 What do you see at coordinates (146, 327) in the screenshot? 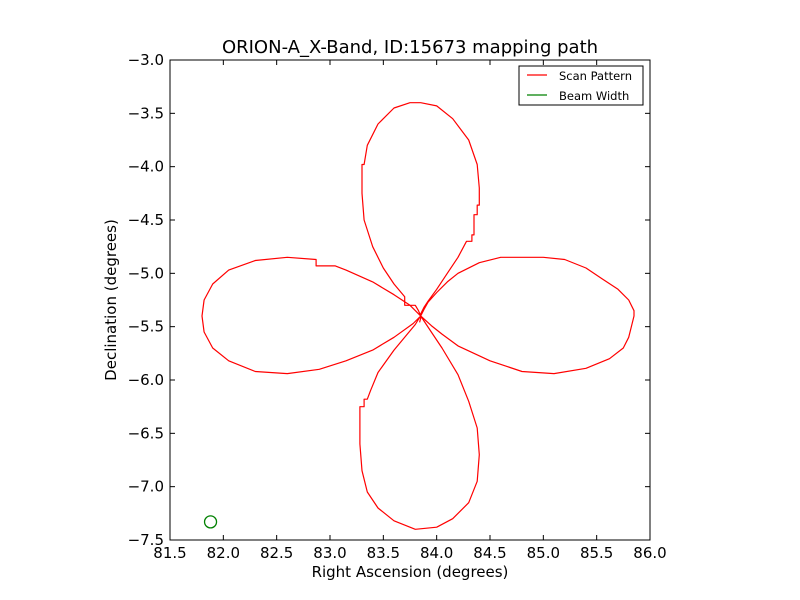
I see `y-tick-label: −5.5` at bounding box center [146, 327].